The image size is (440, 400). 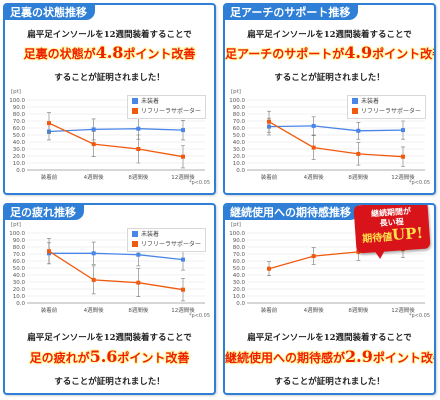 What do you see at coordinates (285, 358) in the screenshot?
I see `headline-pre: 継続使用への期待感が` at bounding box center [285, 358].